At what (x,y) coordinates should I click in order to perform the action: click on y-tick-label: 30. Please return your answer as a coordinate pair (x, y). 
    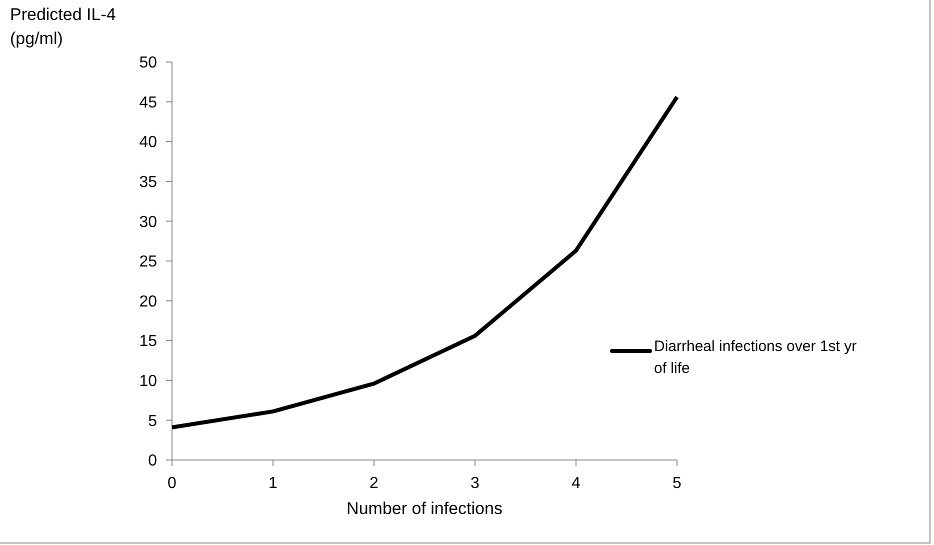
    Looking at the image, I should click on (148, 222).